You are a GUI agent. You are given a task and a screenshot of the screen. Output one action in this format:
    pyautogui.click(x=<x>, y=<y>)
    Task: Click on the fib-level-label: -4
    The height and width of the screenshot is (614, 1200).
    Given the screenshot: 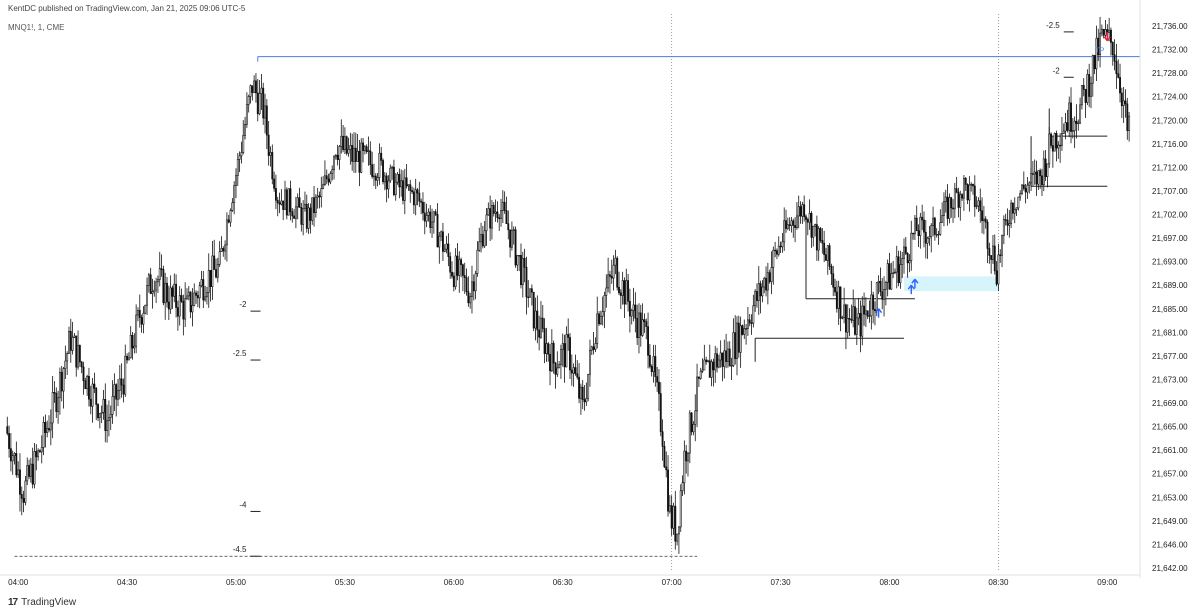 What is the action you would take?
    pyautogui.click(x=243, y=504)
    